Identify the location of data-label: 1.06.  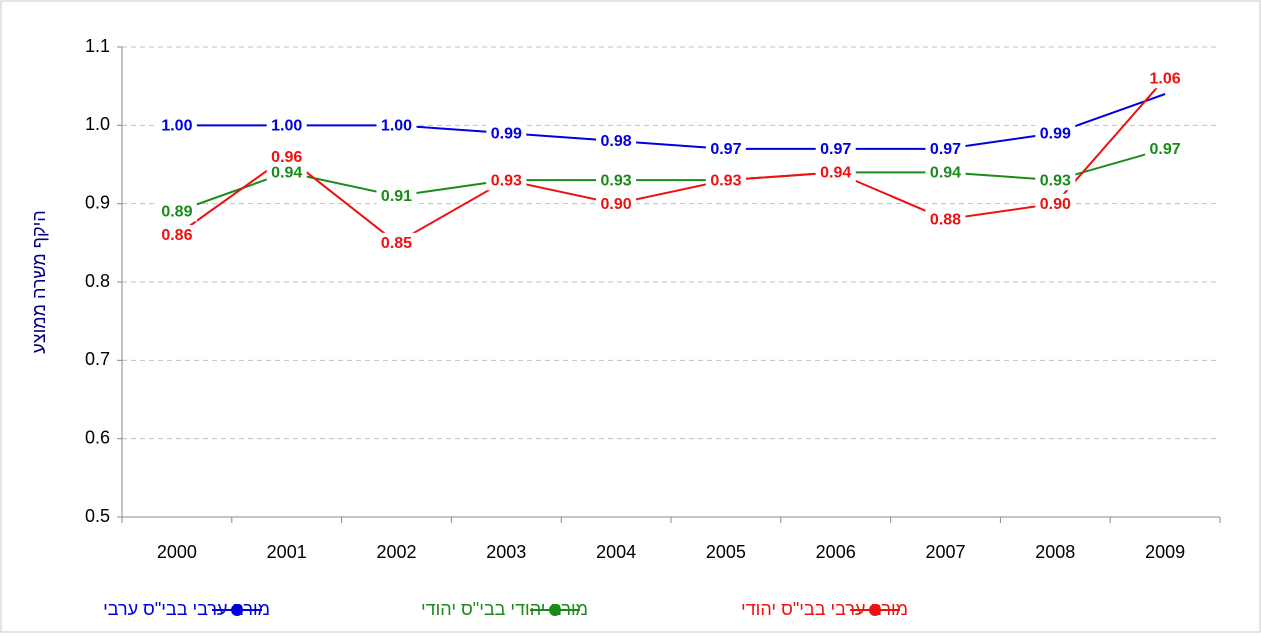
(1165, 79).